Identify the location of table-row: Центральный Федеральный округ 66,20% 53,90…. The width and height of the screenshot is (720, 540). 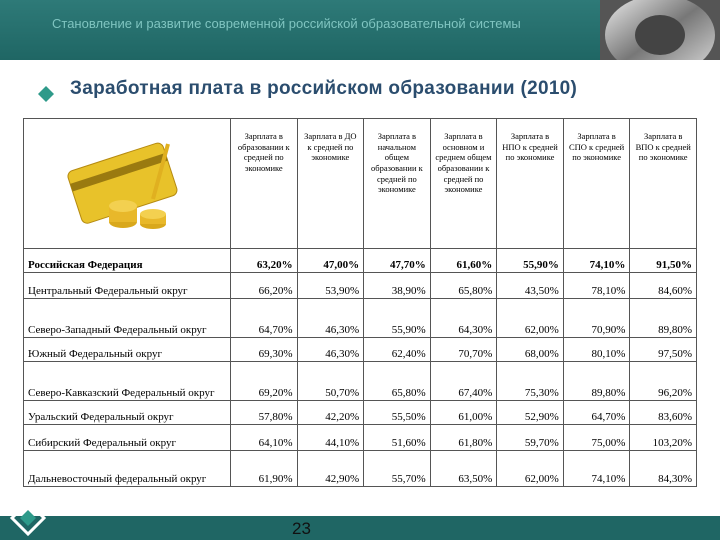
(360, 285).